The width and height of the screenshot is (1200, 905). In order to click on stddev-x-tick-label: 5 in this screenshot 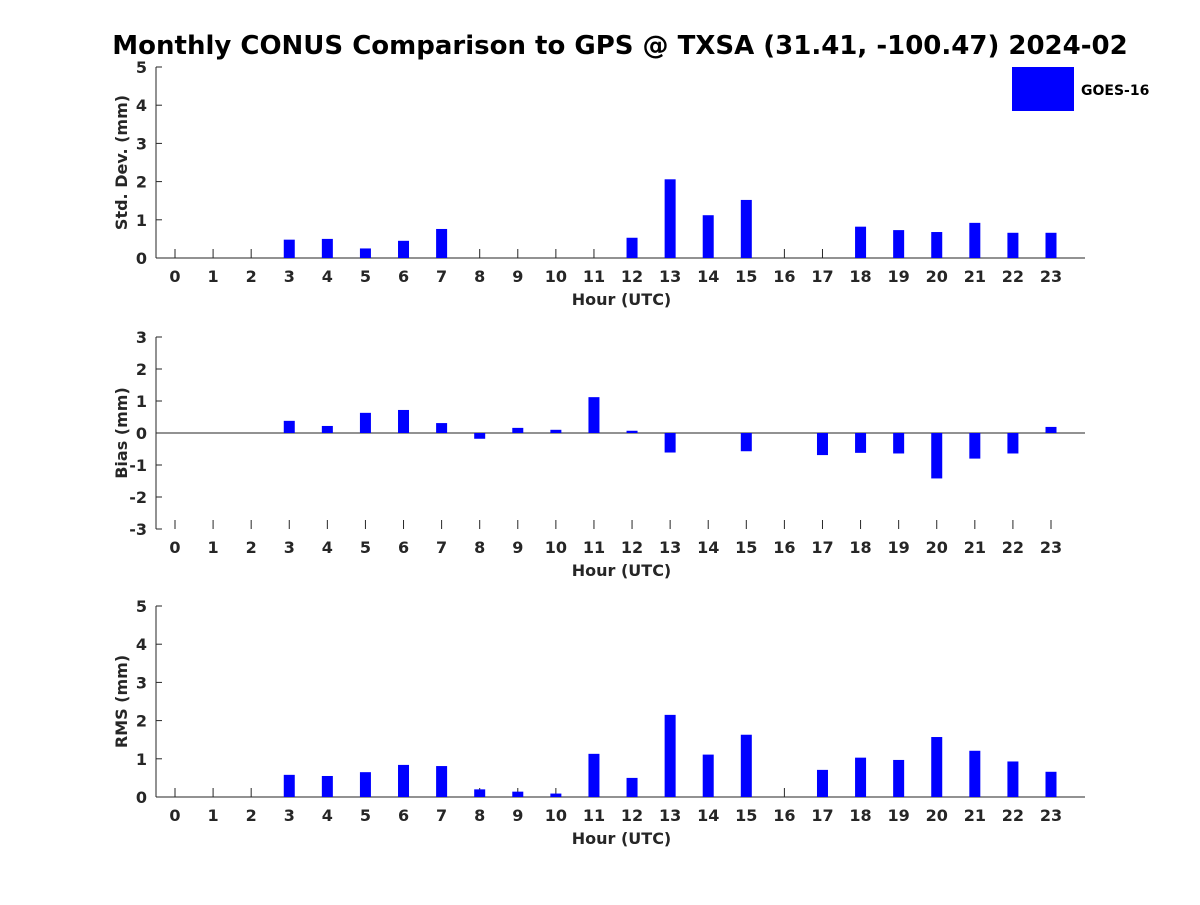, I will do `click(365, 276)`.